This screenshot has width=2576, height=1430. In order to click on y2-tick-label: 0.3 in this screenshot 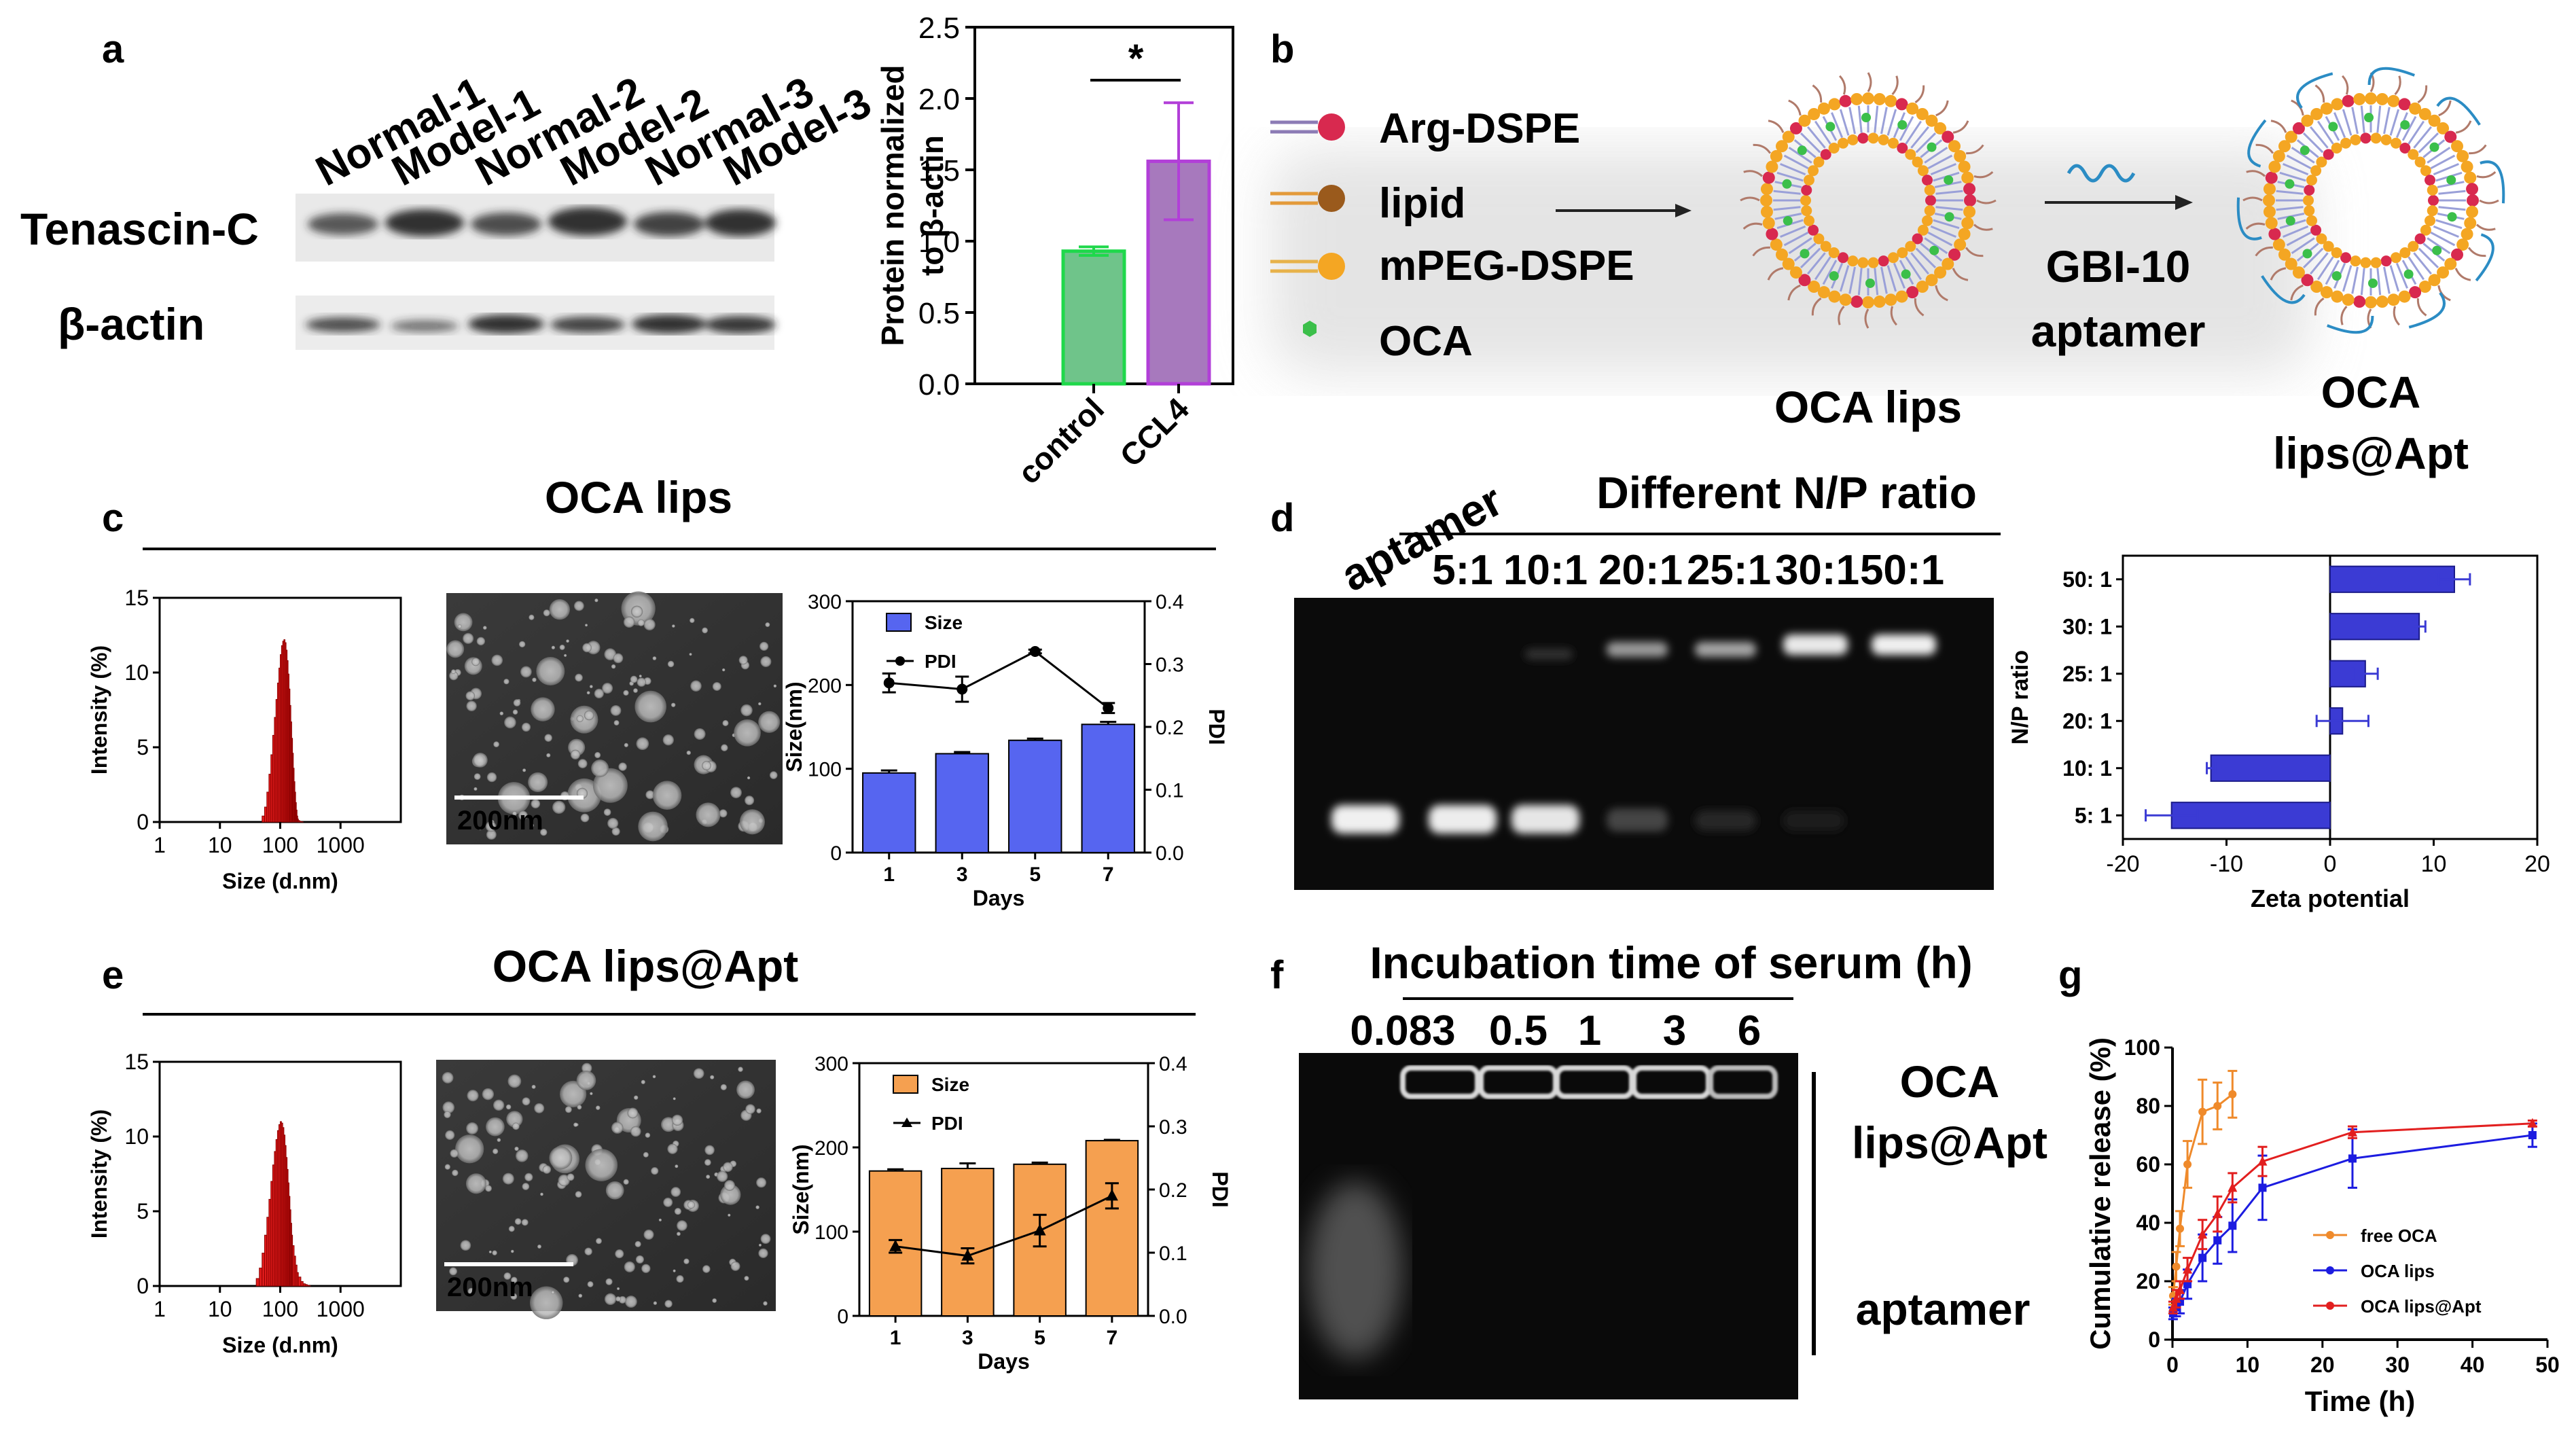, I will do `click(1173, 1128)`.